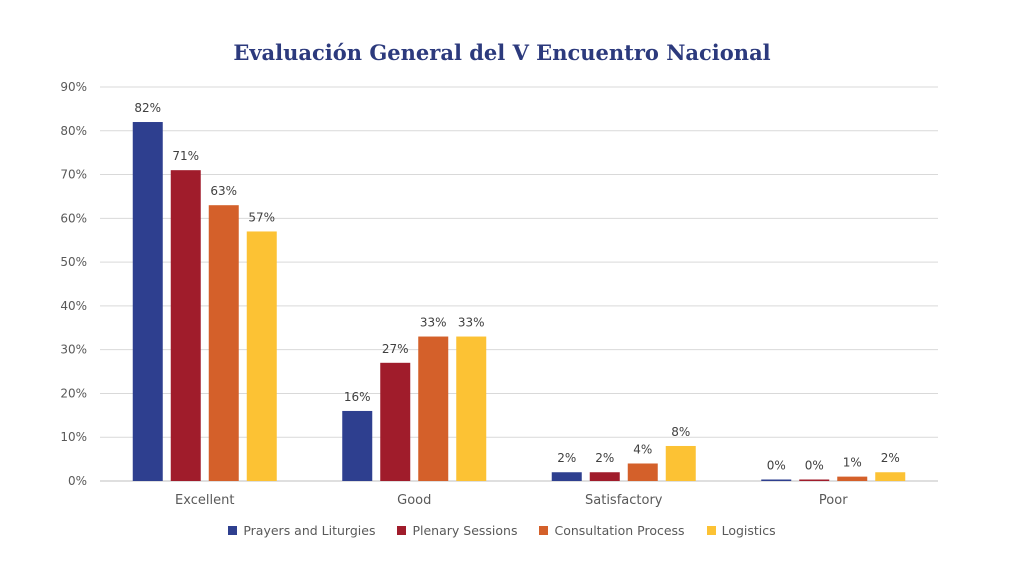 The width and height of the screenshot is (1024, 576). I want to click on legend-item: Consultation Process, so click(612, 530).